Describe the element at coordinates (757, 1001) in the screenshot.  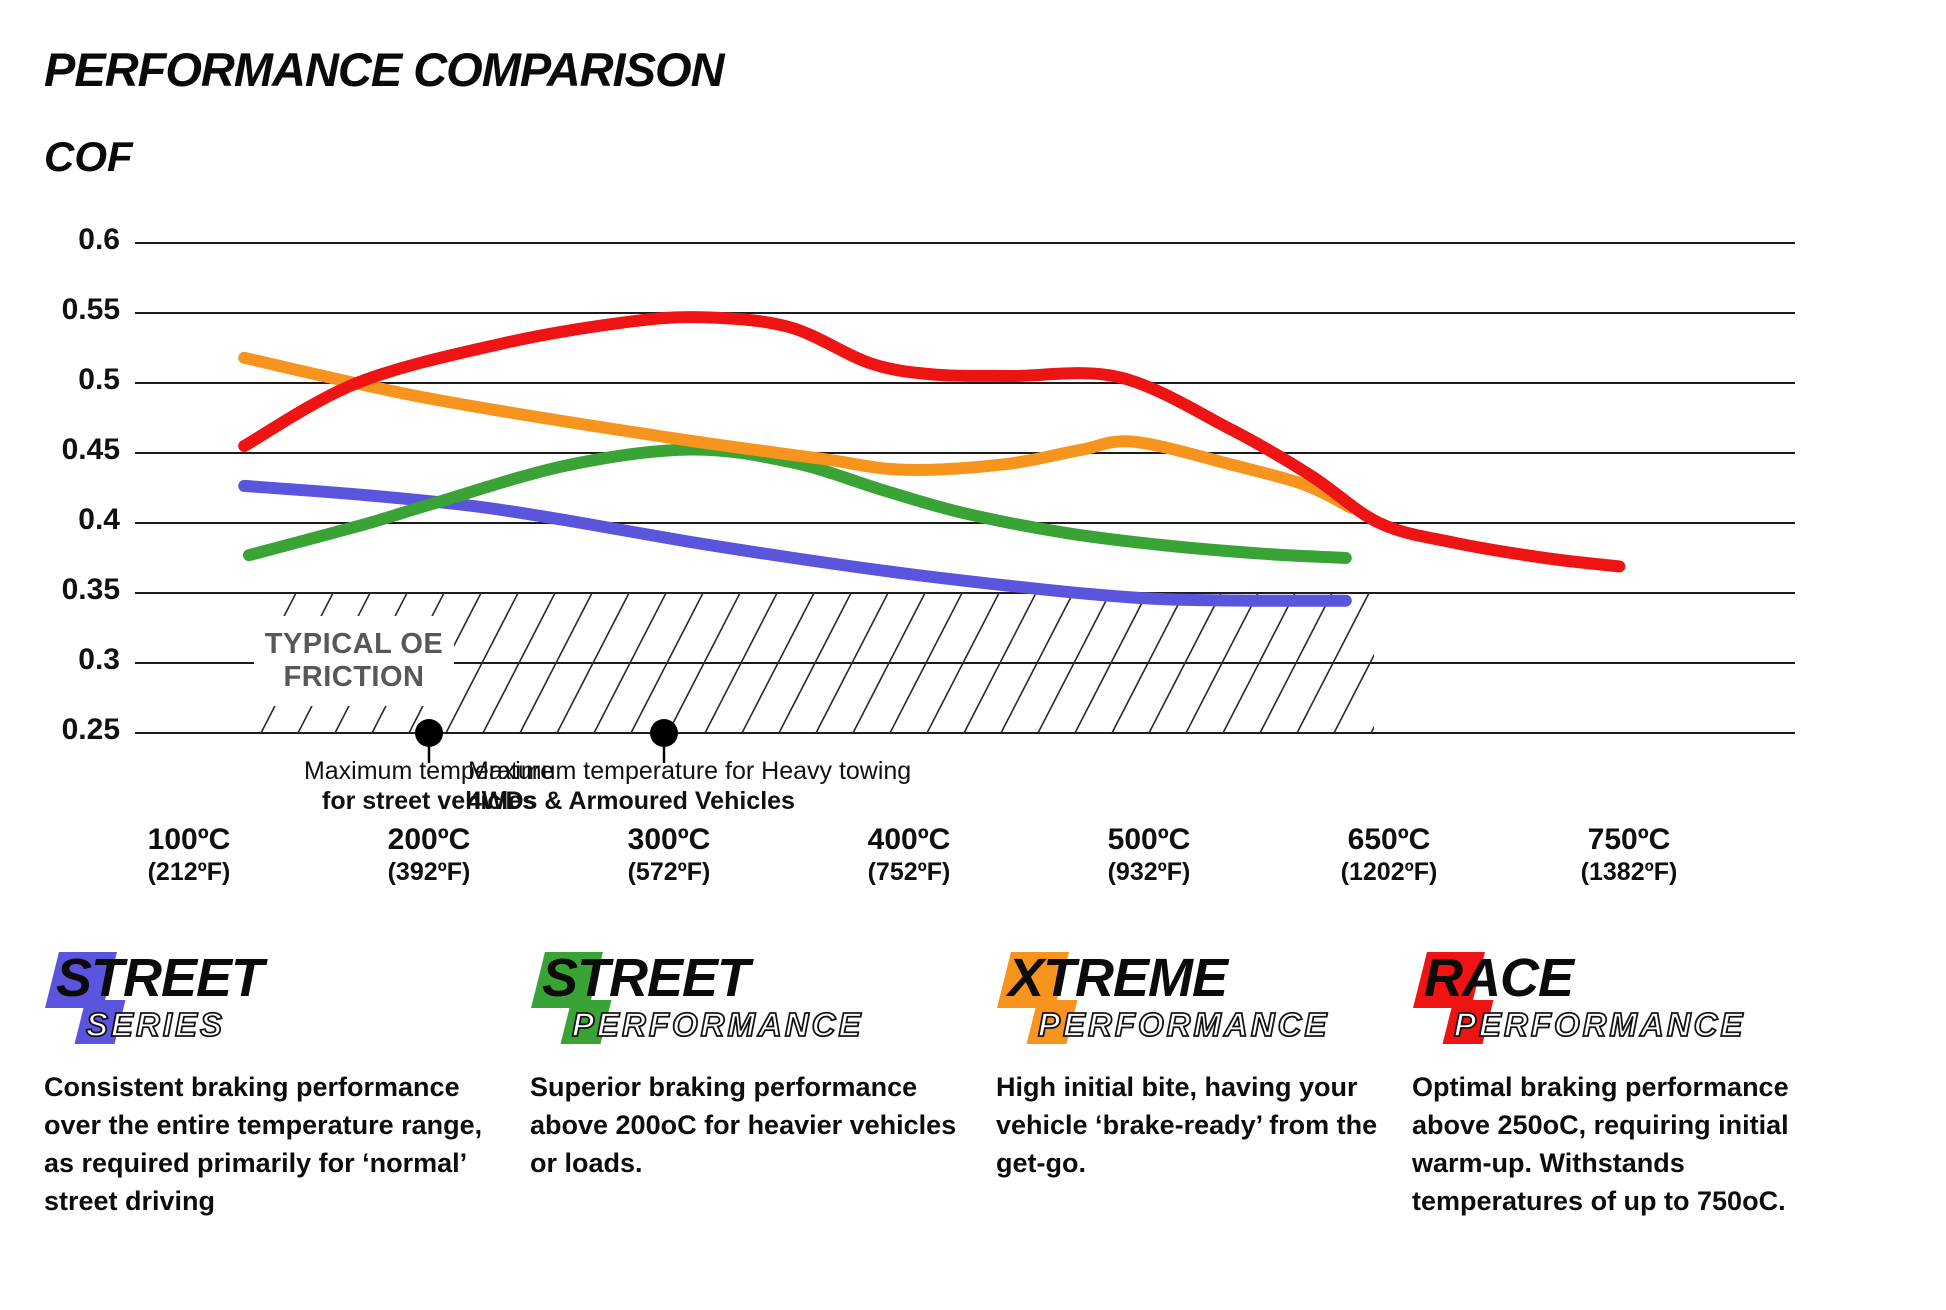
I see `street-performance-logo: STREET PERFORMANCE` at that location.